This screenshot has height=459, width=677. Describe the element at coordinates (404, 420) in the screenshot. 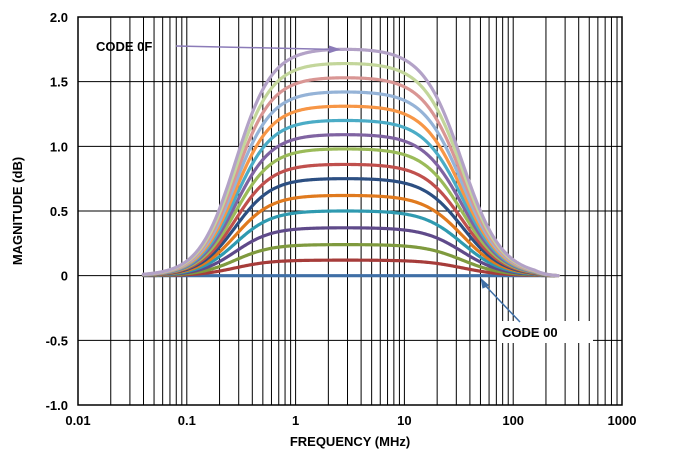

I see `x-tick-label: 10` at that location.